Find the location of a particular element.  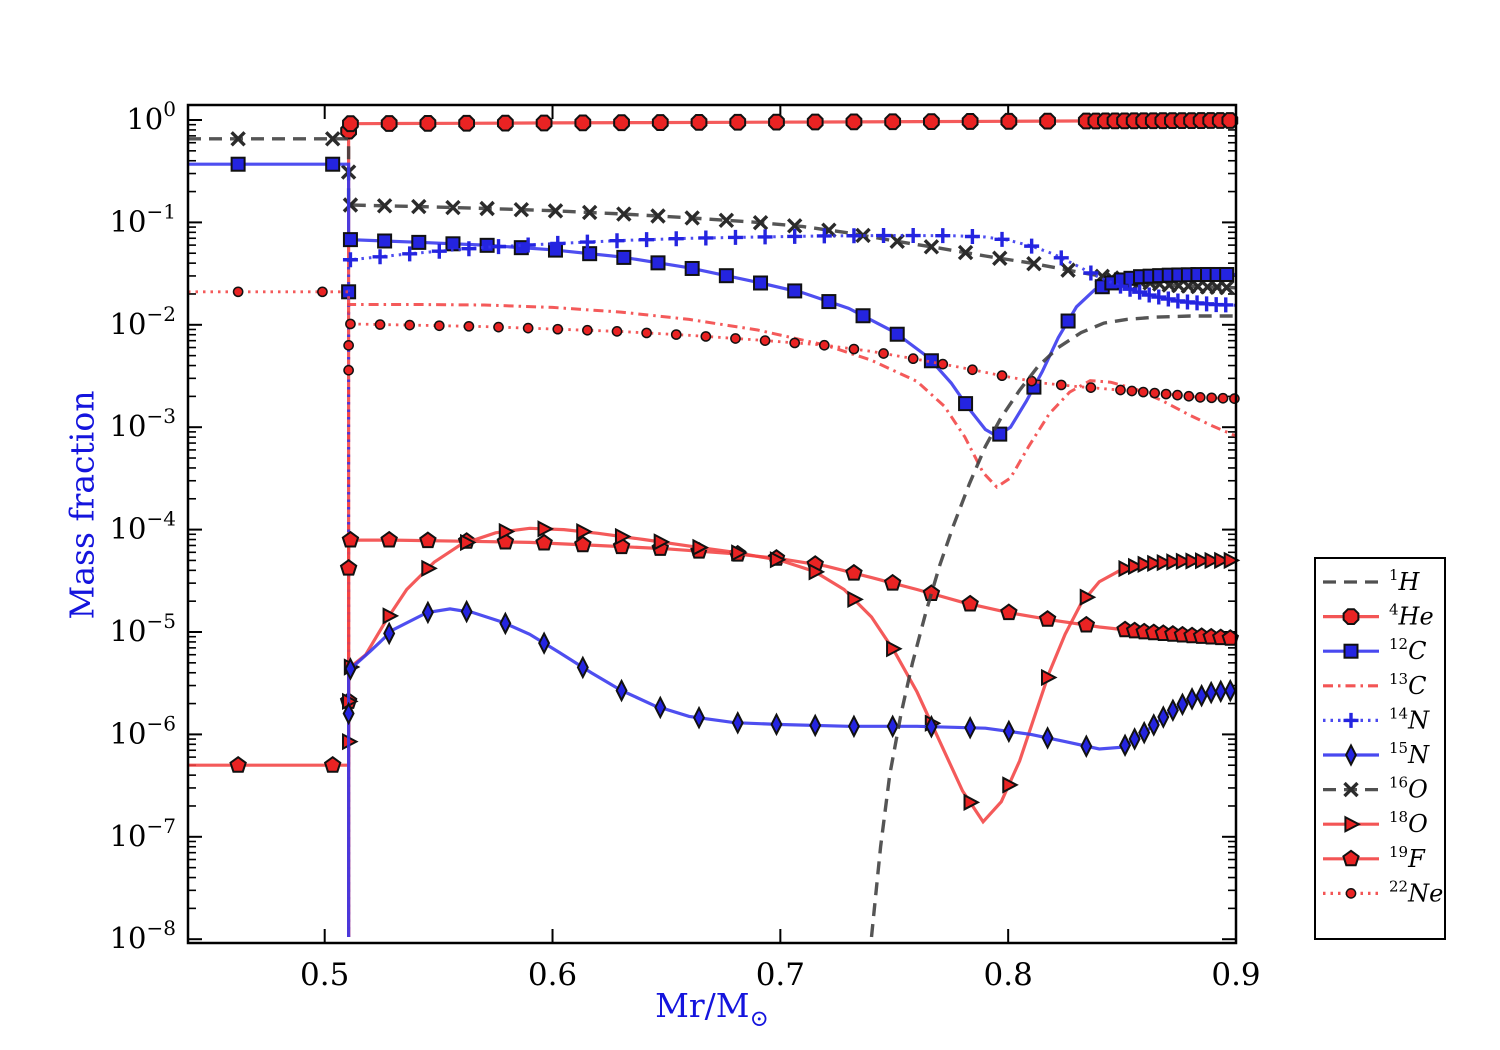

legend-entry-Ne22: 22Ne is located at coordinates (1383, 892).